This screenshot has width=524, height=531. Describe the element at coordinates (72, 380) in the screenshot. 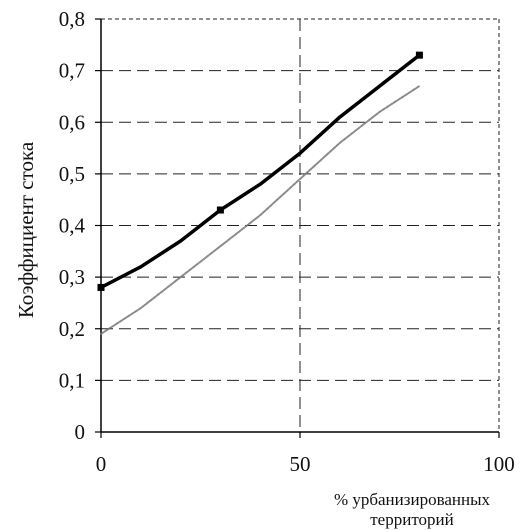

I see `y-tick-label-1: 0,1` at that location.